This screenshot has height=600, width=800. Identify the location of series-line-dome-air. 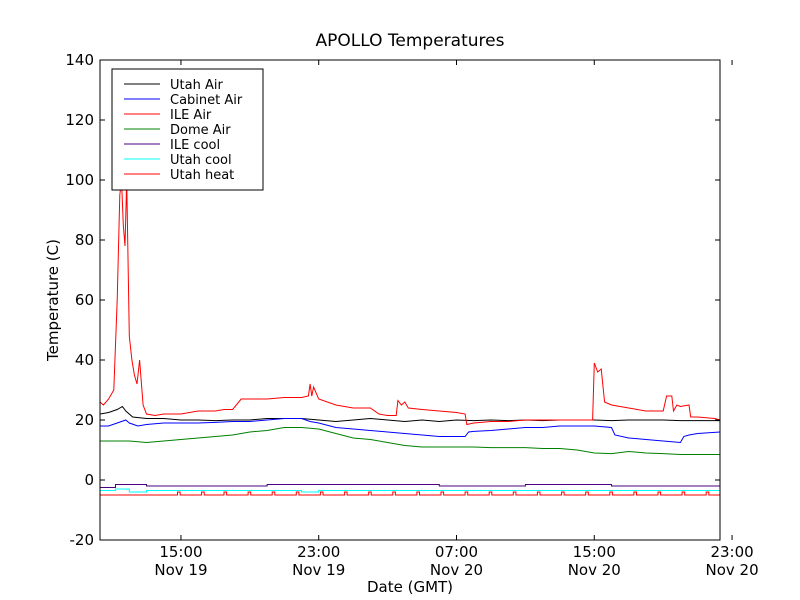
(410, 441).